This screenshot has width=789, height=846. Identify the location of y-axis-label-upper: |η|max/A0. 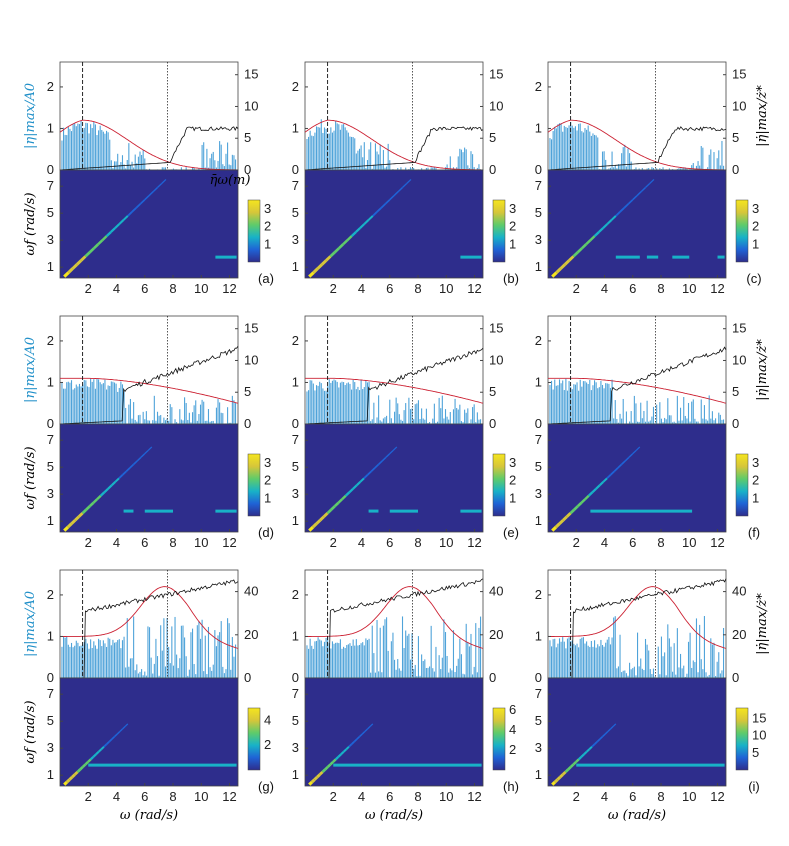
(30, 624).